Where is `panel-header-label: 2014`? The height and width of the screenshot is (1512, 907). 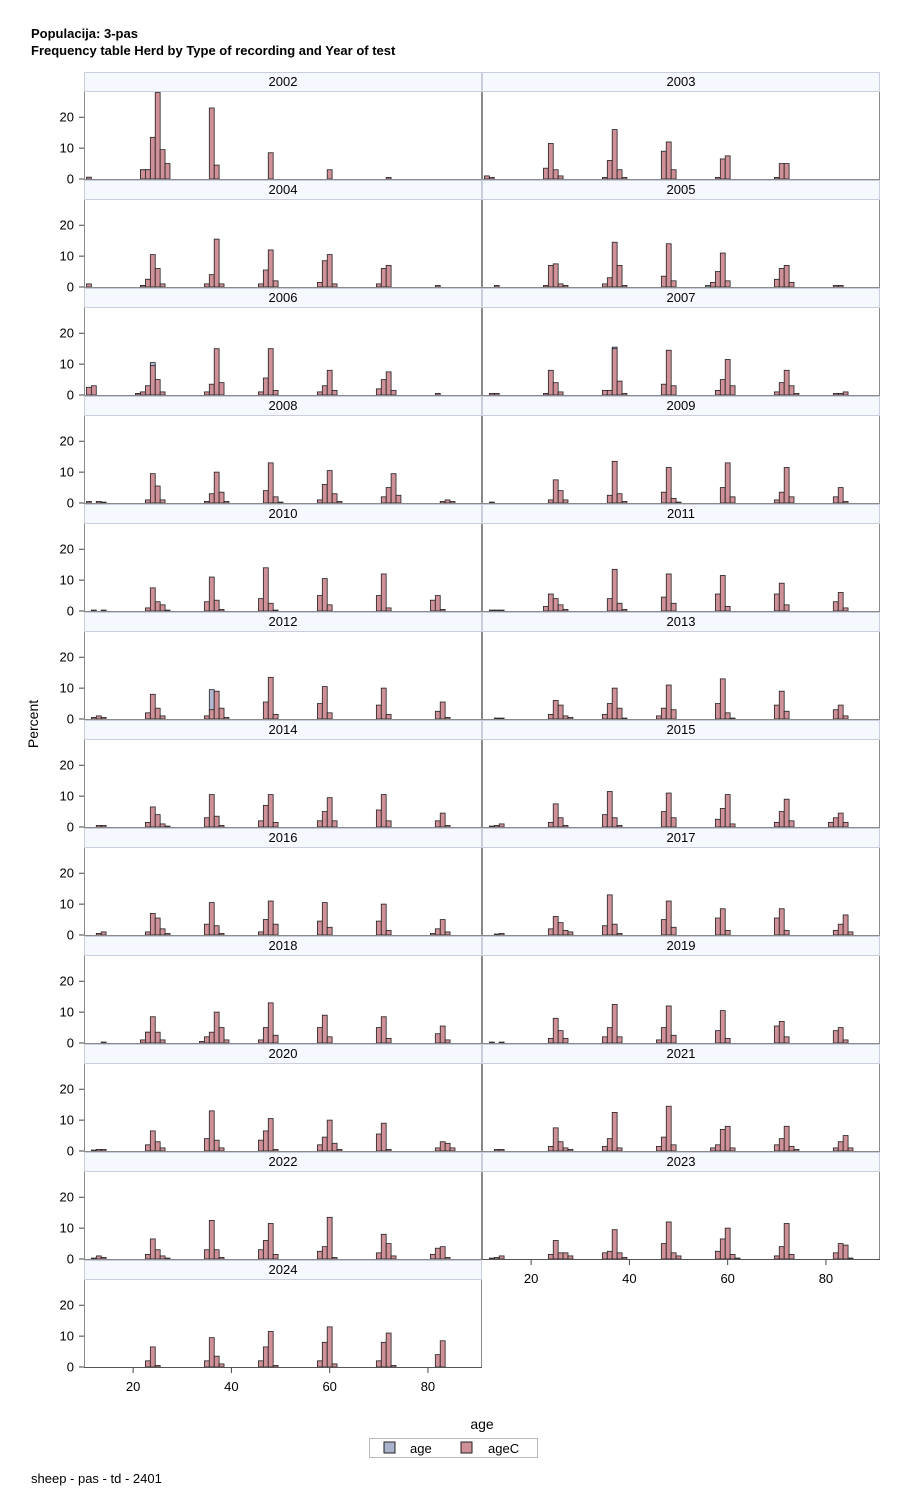 panel-header-label: 2014 is located at coordinates (283, 729).